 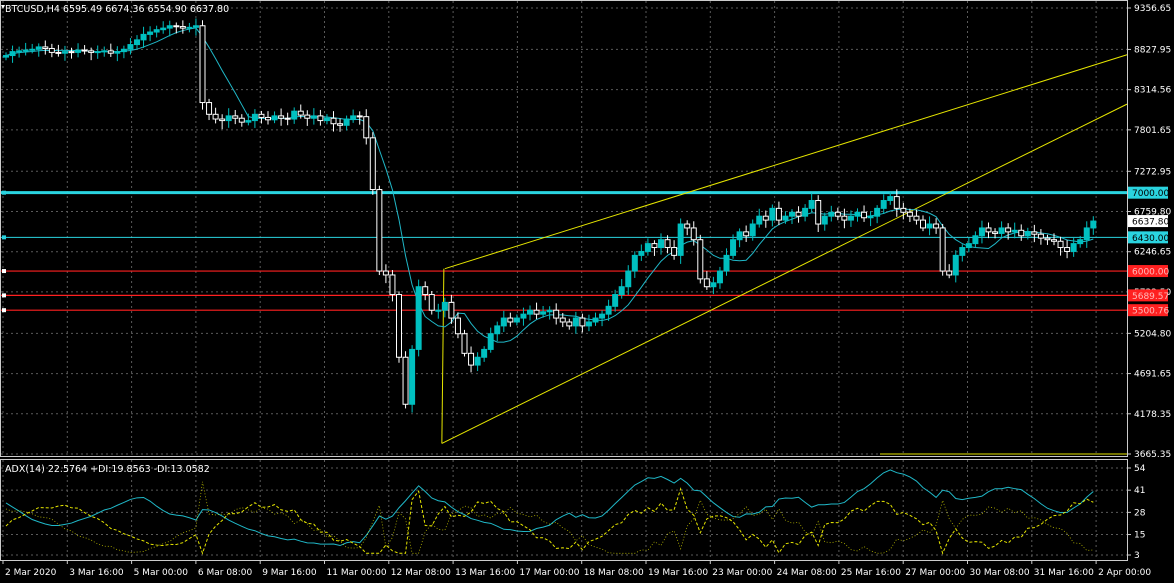 What do you see at coordinates (443, 356) in the screenshot?
I see `trend-line-base` at bounding box center [443, 356].